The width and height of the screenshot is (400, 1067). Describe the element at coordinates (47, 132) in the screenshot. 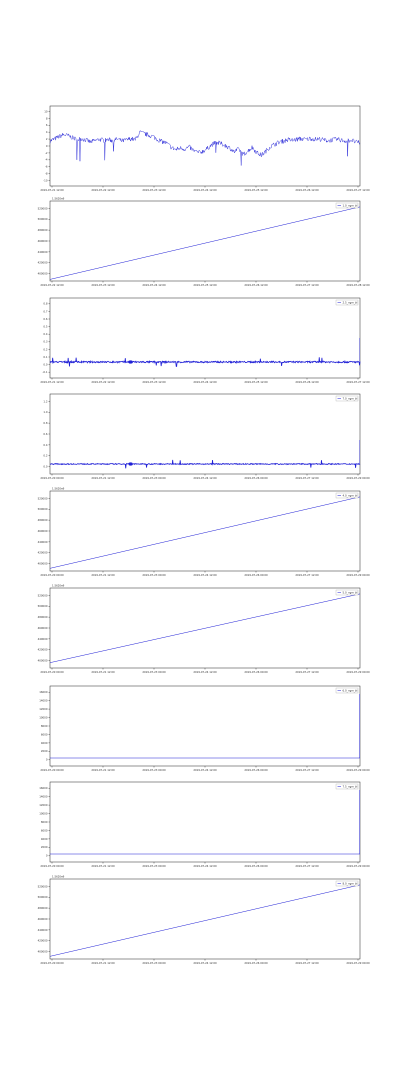

I see `y-tick-label: 4` at that location.